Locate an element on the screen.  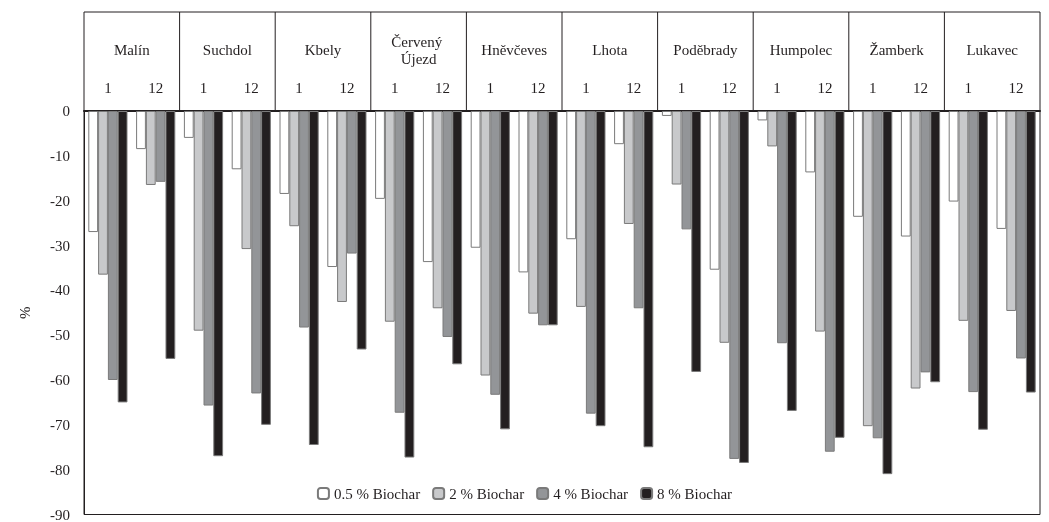
legend-label: 8 % Biochar is located at coordinates (695, 493).